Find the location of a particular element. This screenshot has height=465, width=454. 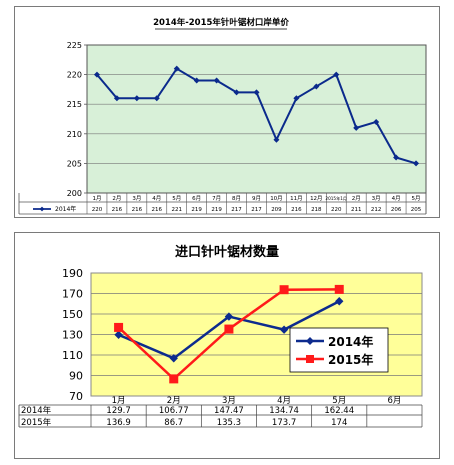

table-value: 86.7 is located at coordinates (173, 423).